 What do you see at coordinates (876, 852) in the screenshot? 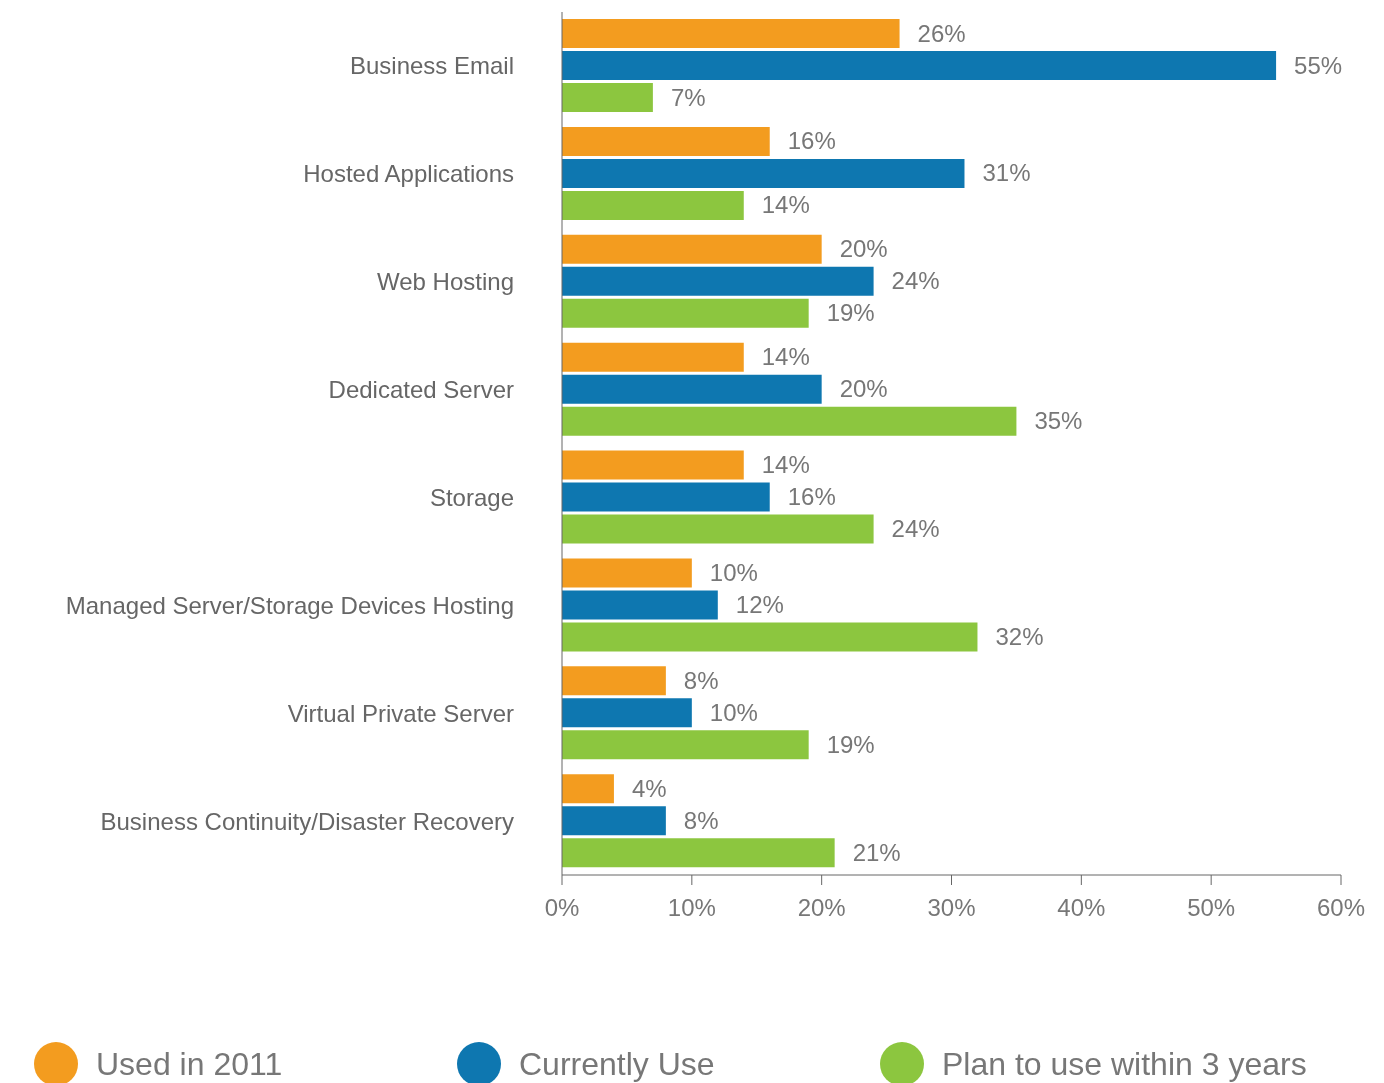
I see `data-label: 21%` at bounding box center [876, 852].